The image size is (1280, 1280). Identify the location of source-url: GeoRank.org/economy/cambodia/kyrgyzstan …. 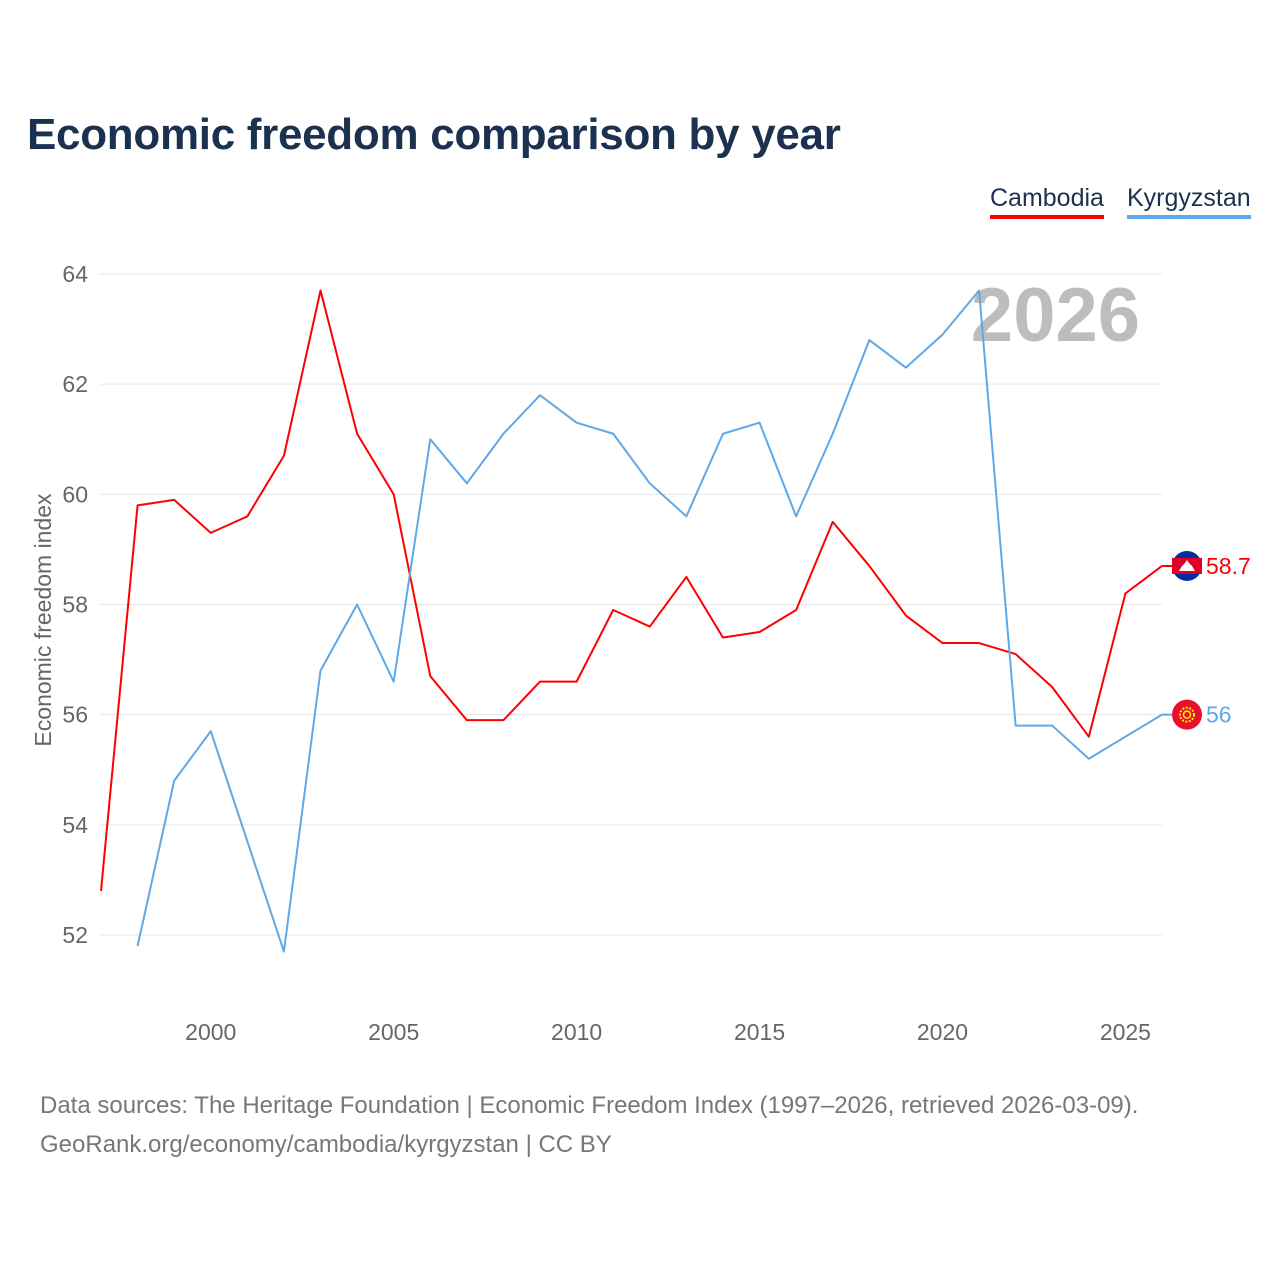
(326, 1144).